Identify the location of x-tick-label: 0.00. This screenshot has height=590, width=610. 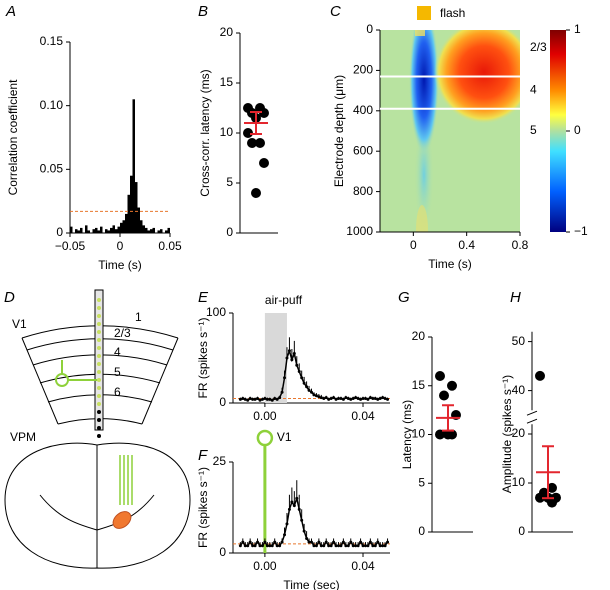
(265, 416).